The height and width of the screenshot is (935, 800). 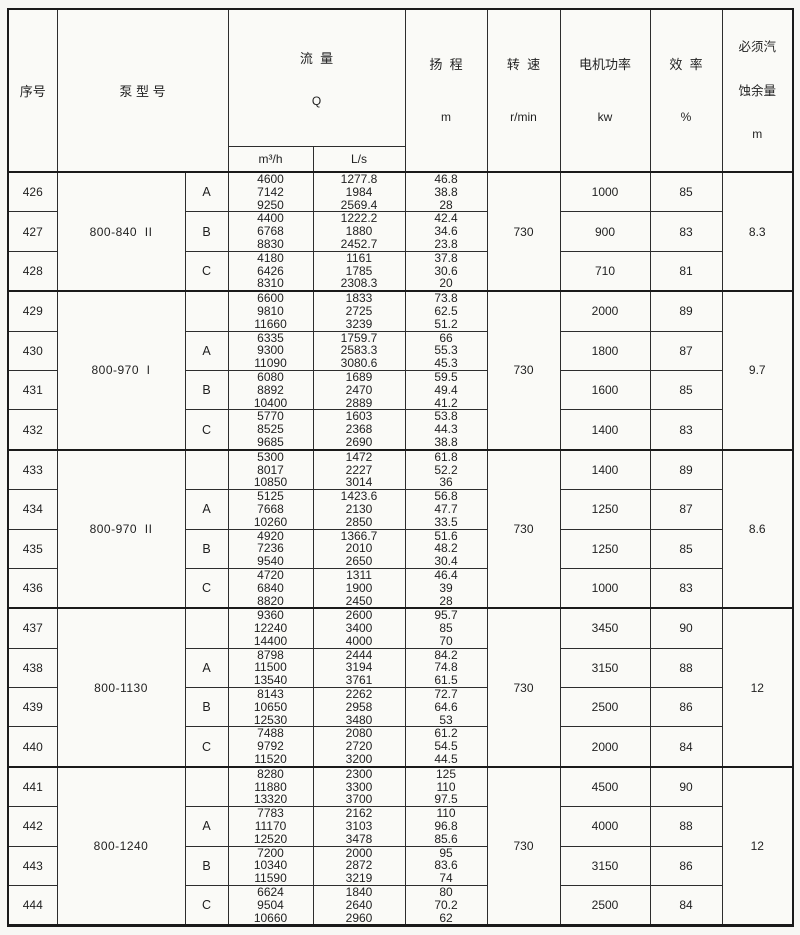 What do you see at coordinates (270, 548) in the screenshot?
I see `flow-m3h-values-cell: 4920 7236 9540` at bounding box center [270, 548].